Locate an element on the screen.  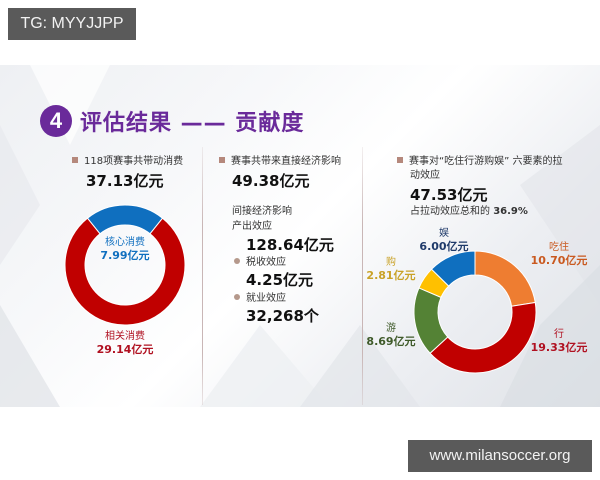
core-value: 7.99亿元 is located at coordinates (125, 255).